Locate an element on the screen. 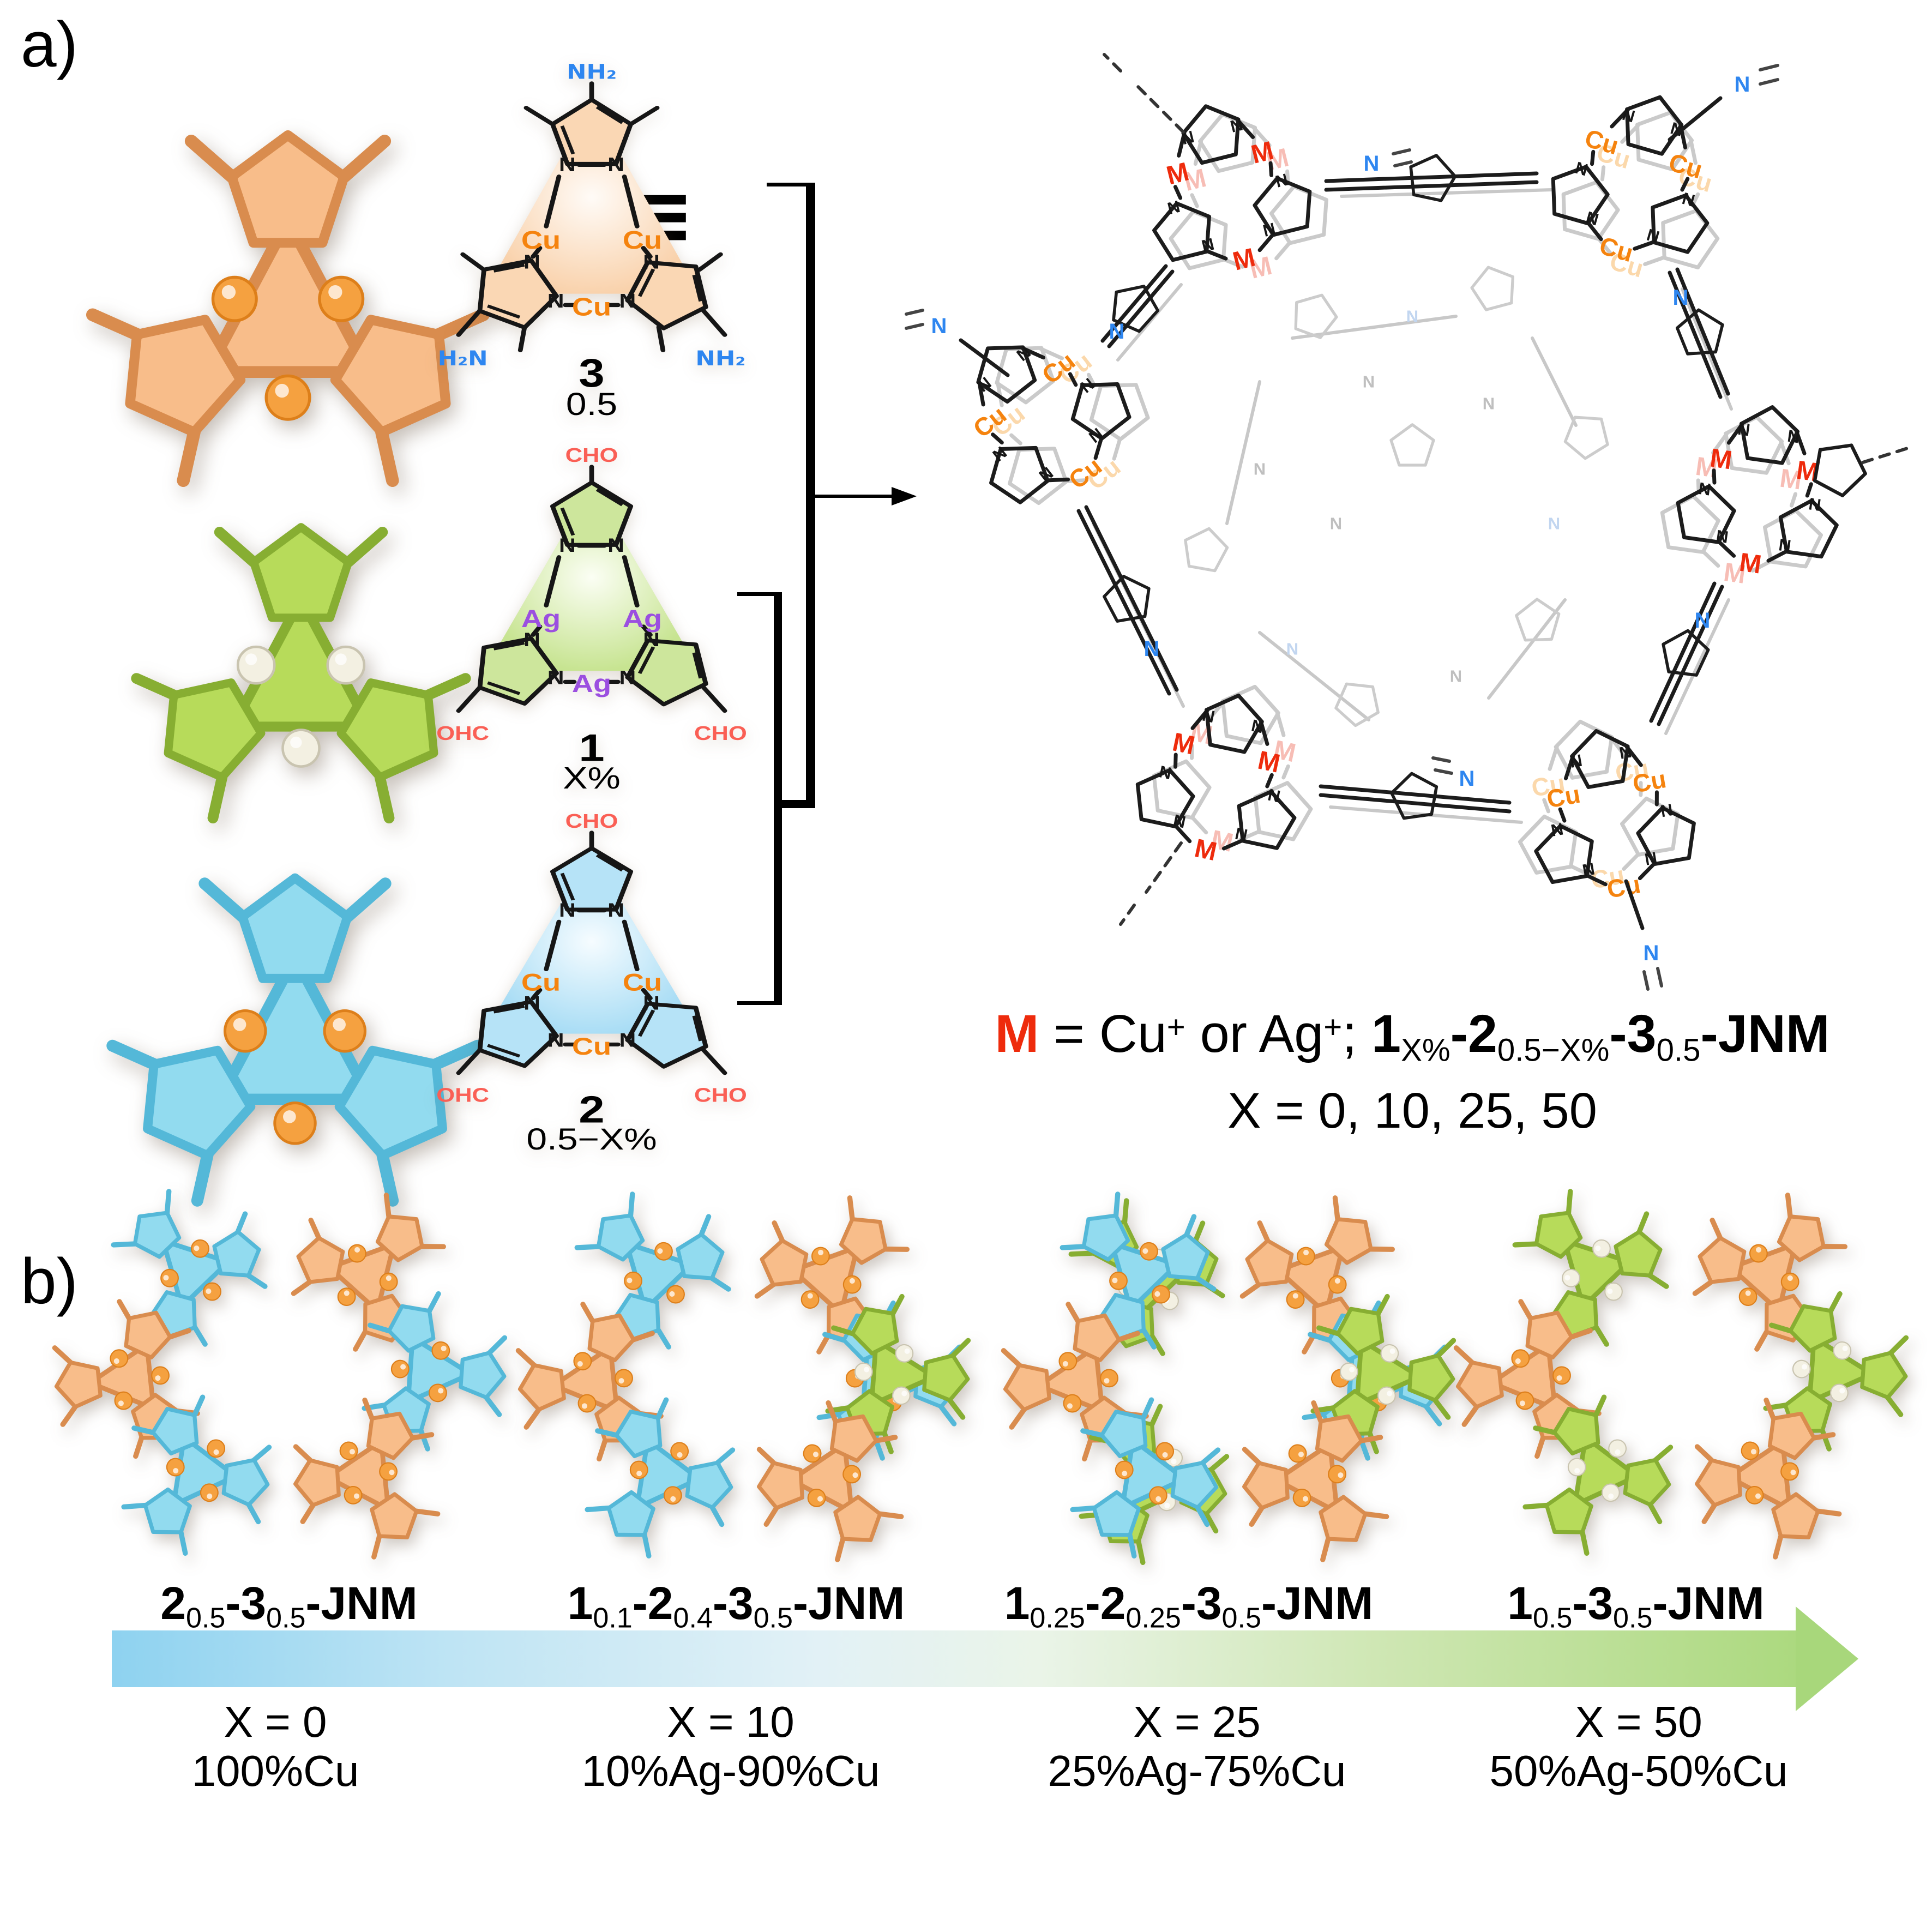 Image resolution: width=1932 pixels, height=1932 pixels. ring-formula-x50: 10.5-30.5-JNM is located at coordinates (1636, 1606).